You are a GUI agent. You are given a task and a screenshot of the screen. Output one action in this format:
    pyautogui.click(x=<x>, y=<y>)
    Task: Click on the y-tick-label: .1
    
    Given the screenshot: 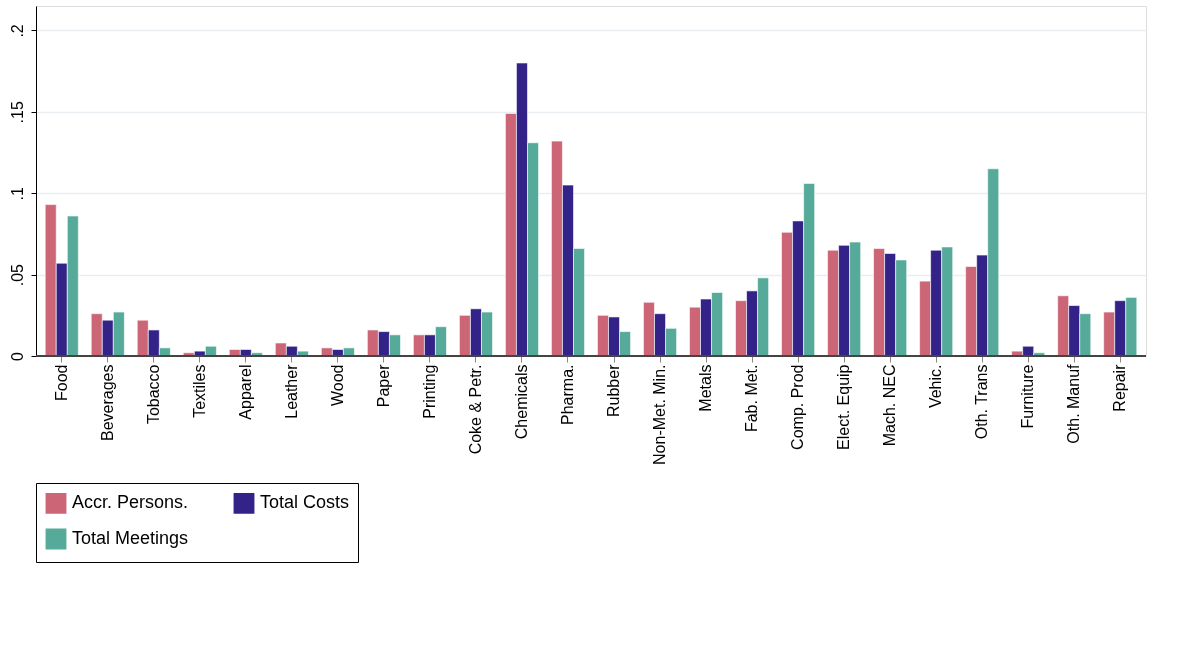 What is the action you would take?
    pyautogui.click(x=17, y=193)
    